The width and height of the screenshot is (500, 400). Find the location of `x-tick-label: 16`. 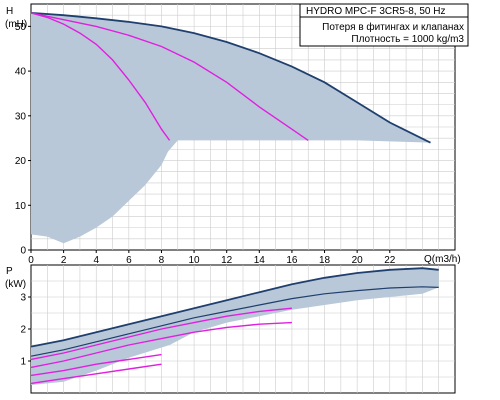

x-tick-label: 16 is located at coordinates (292, 260).